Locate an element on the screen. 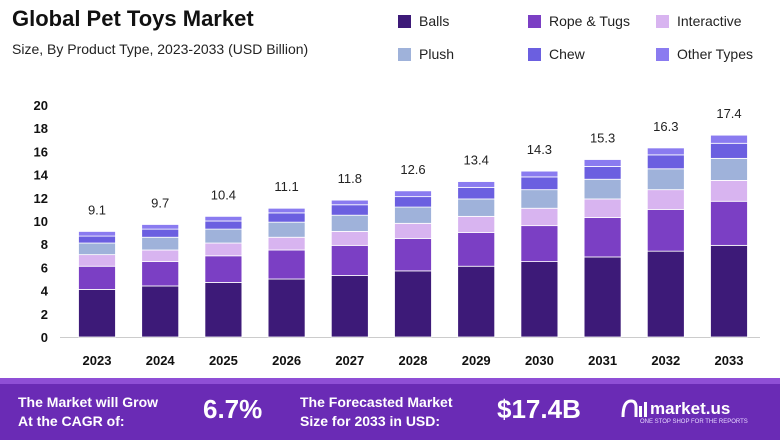 The image size is (780, 440). y-tick-label: 0 is located at coordinates (44, 337).